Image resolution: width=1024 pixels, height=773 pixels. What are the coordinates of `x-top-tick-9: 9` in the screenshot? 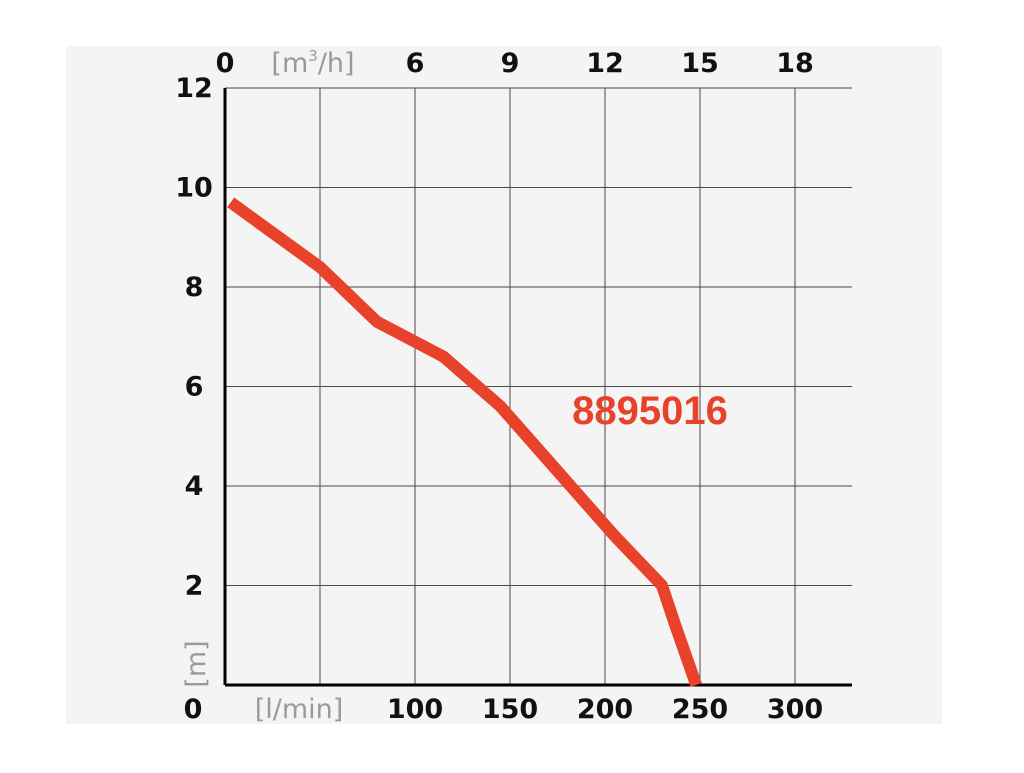 It's located at (510, 63).